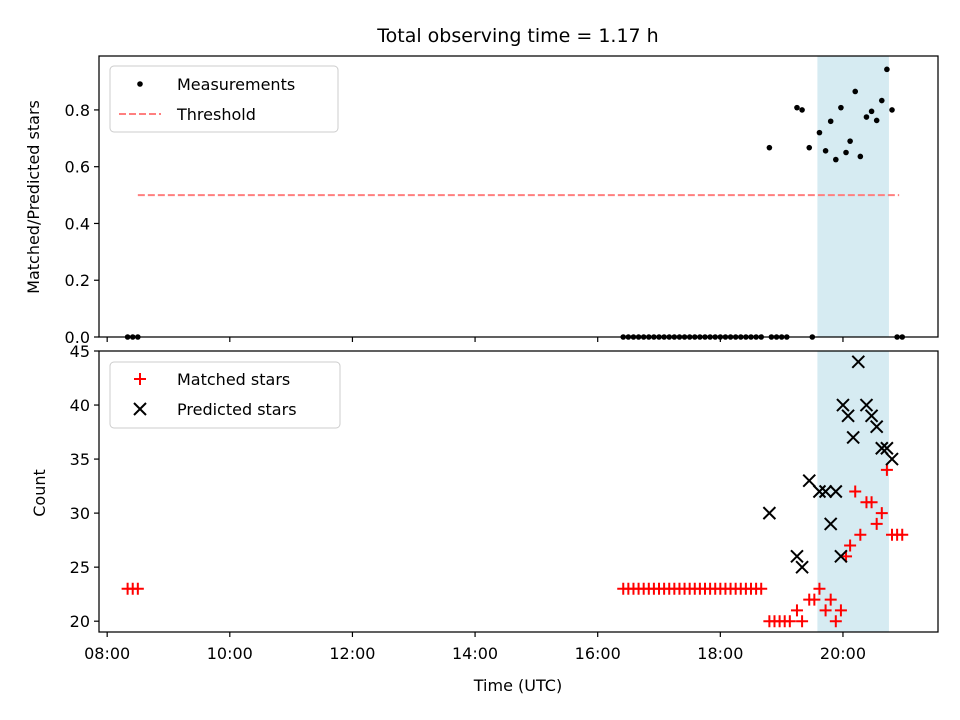  What do you see at coordinates (720, 653) in the screenshot?
I see `x-tick-label: 18:00` at bounding box center [720, 653].